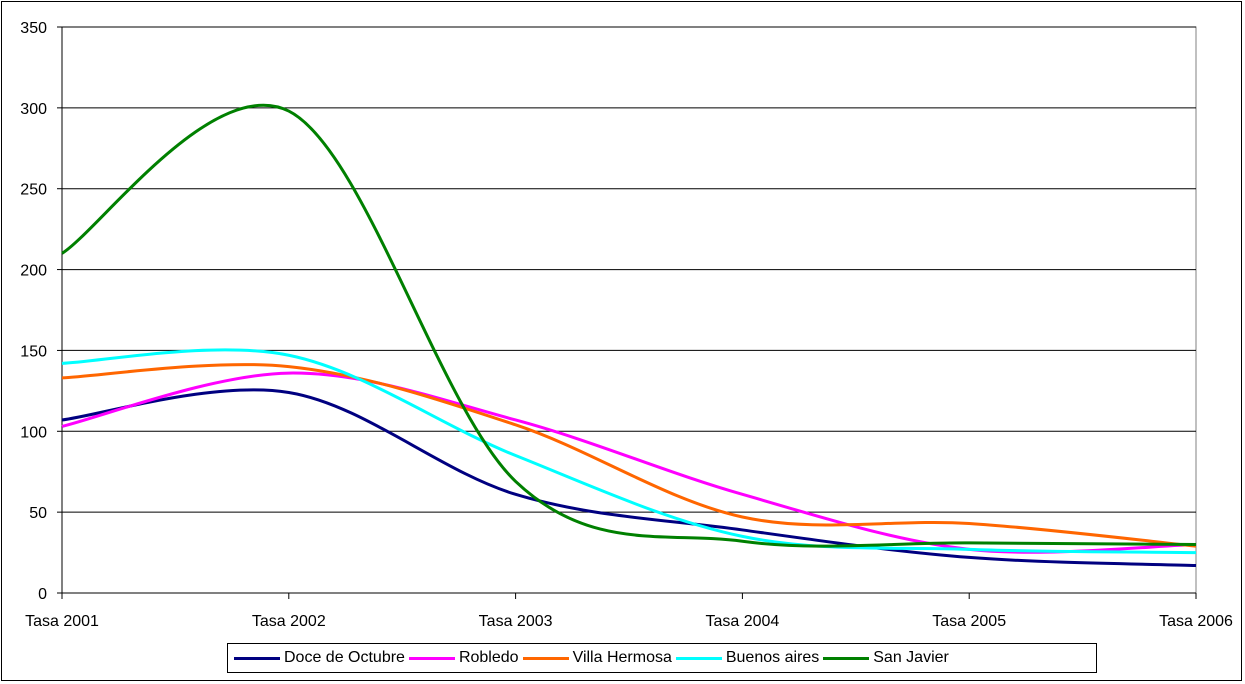 This screenshot has height=684, width=1245. I want to click on legend-item-buenos-aires: Buenos aires, so click(747, 658).